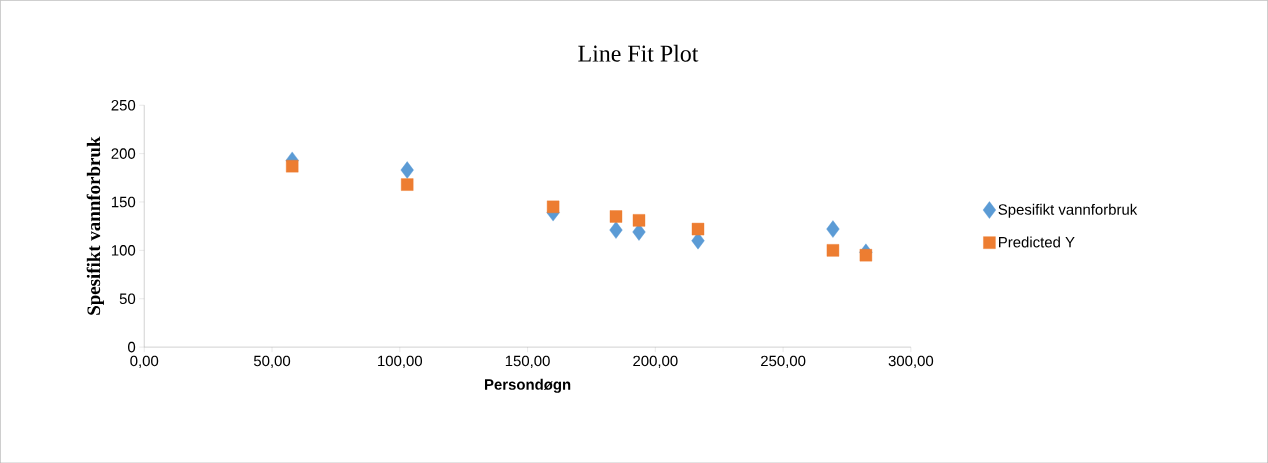  Describe the element at coordinates (911, 361) in the screenshot. I see `x-tick-label: 300,00` at that location.